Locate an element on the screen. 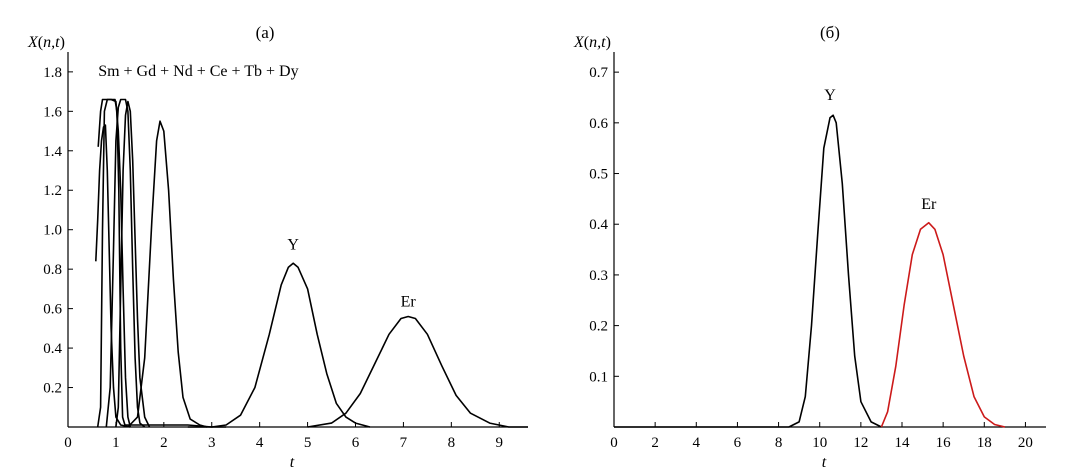 Image resolution: width=1077 pixels, height=474 pixels. x-tick-label: 20 is located at coordinates (1025, 443).